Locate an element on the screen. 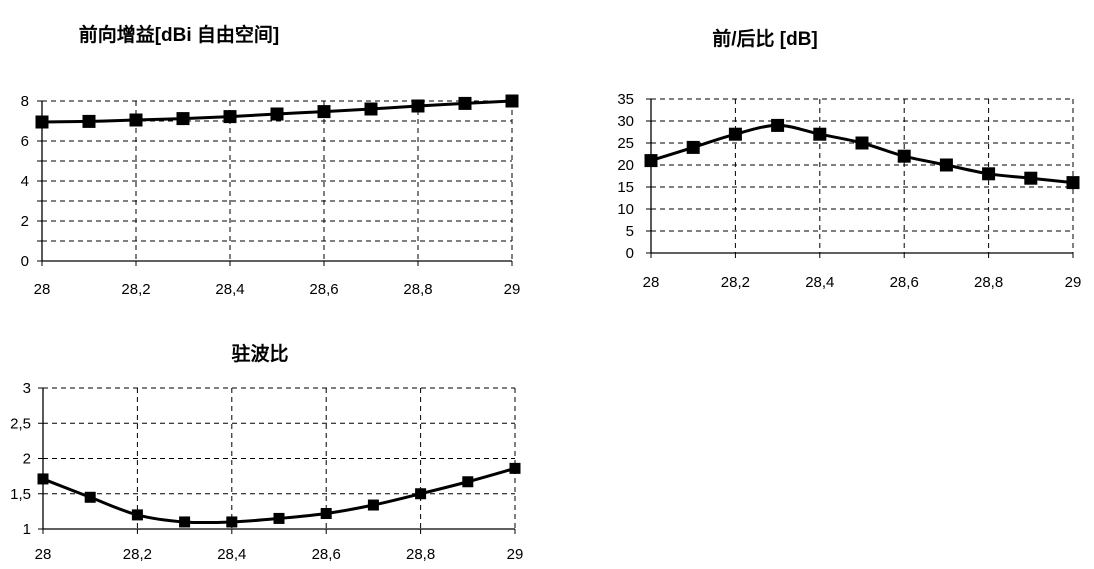  y-tick-label: 1,5 is located at coordinates (20, 494).